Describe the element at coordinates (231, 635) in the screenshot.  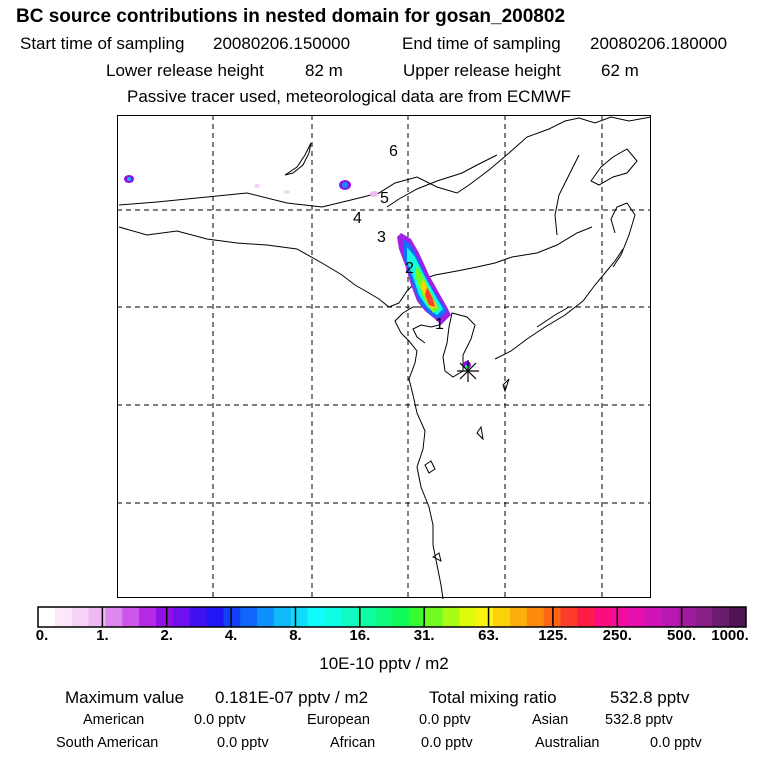
I see `colorbar-tick-label: 4.` at that location.